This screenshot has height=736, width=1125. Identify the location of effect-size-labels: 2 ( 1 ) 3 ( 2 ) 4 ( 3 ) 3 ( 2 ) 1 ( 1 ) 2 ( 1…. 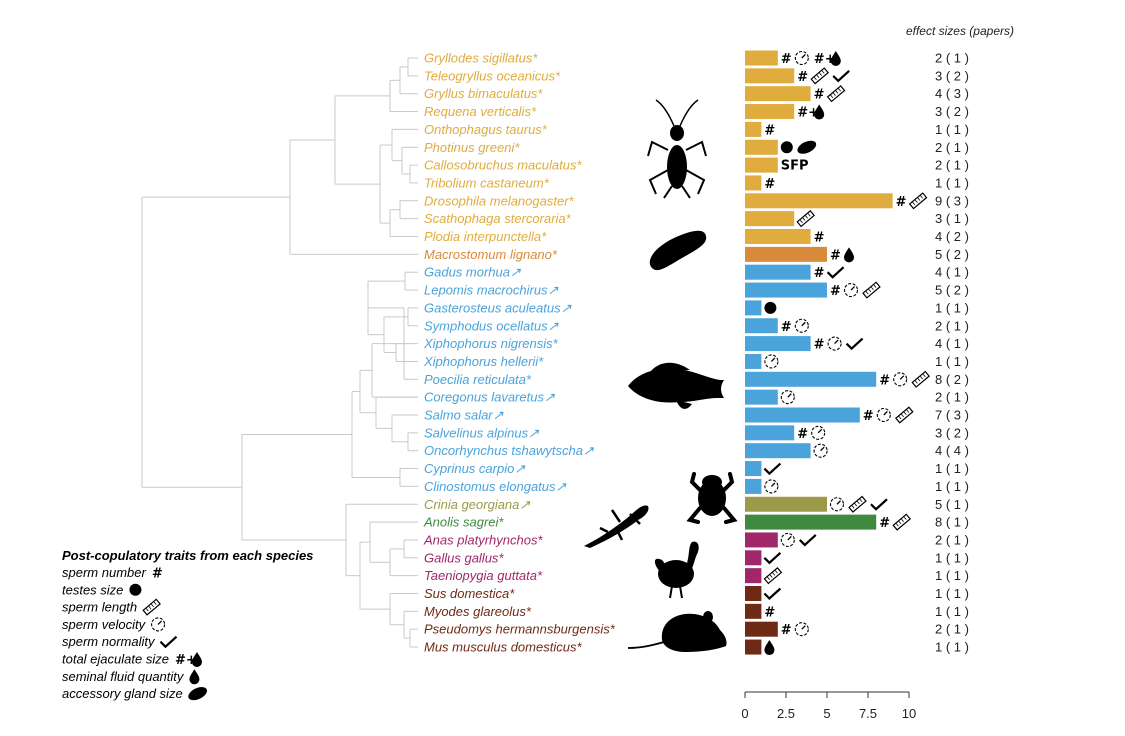
(952, 353).